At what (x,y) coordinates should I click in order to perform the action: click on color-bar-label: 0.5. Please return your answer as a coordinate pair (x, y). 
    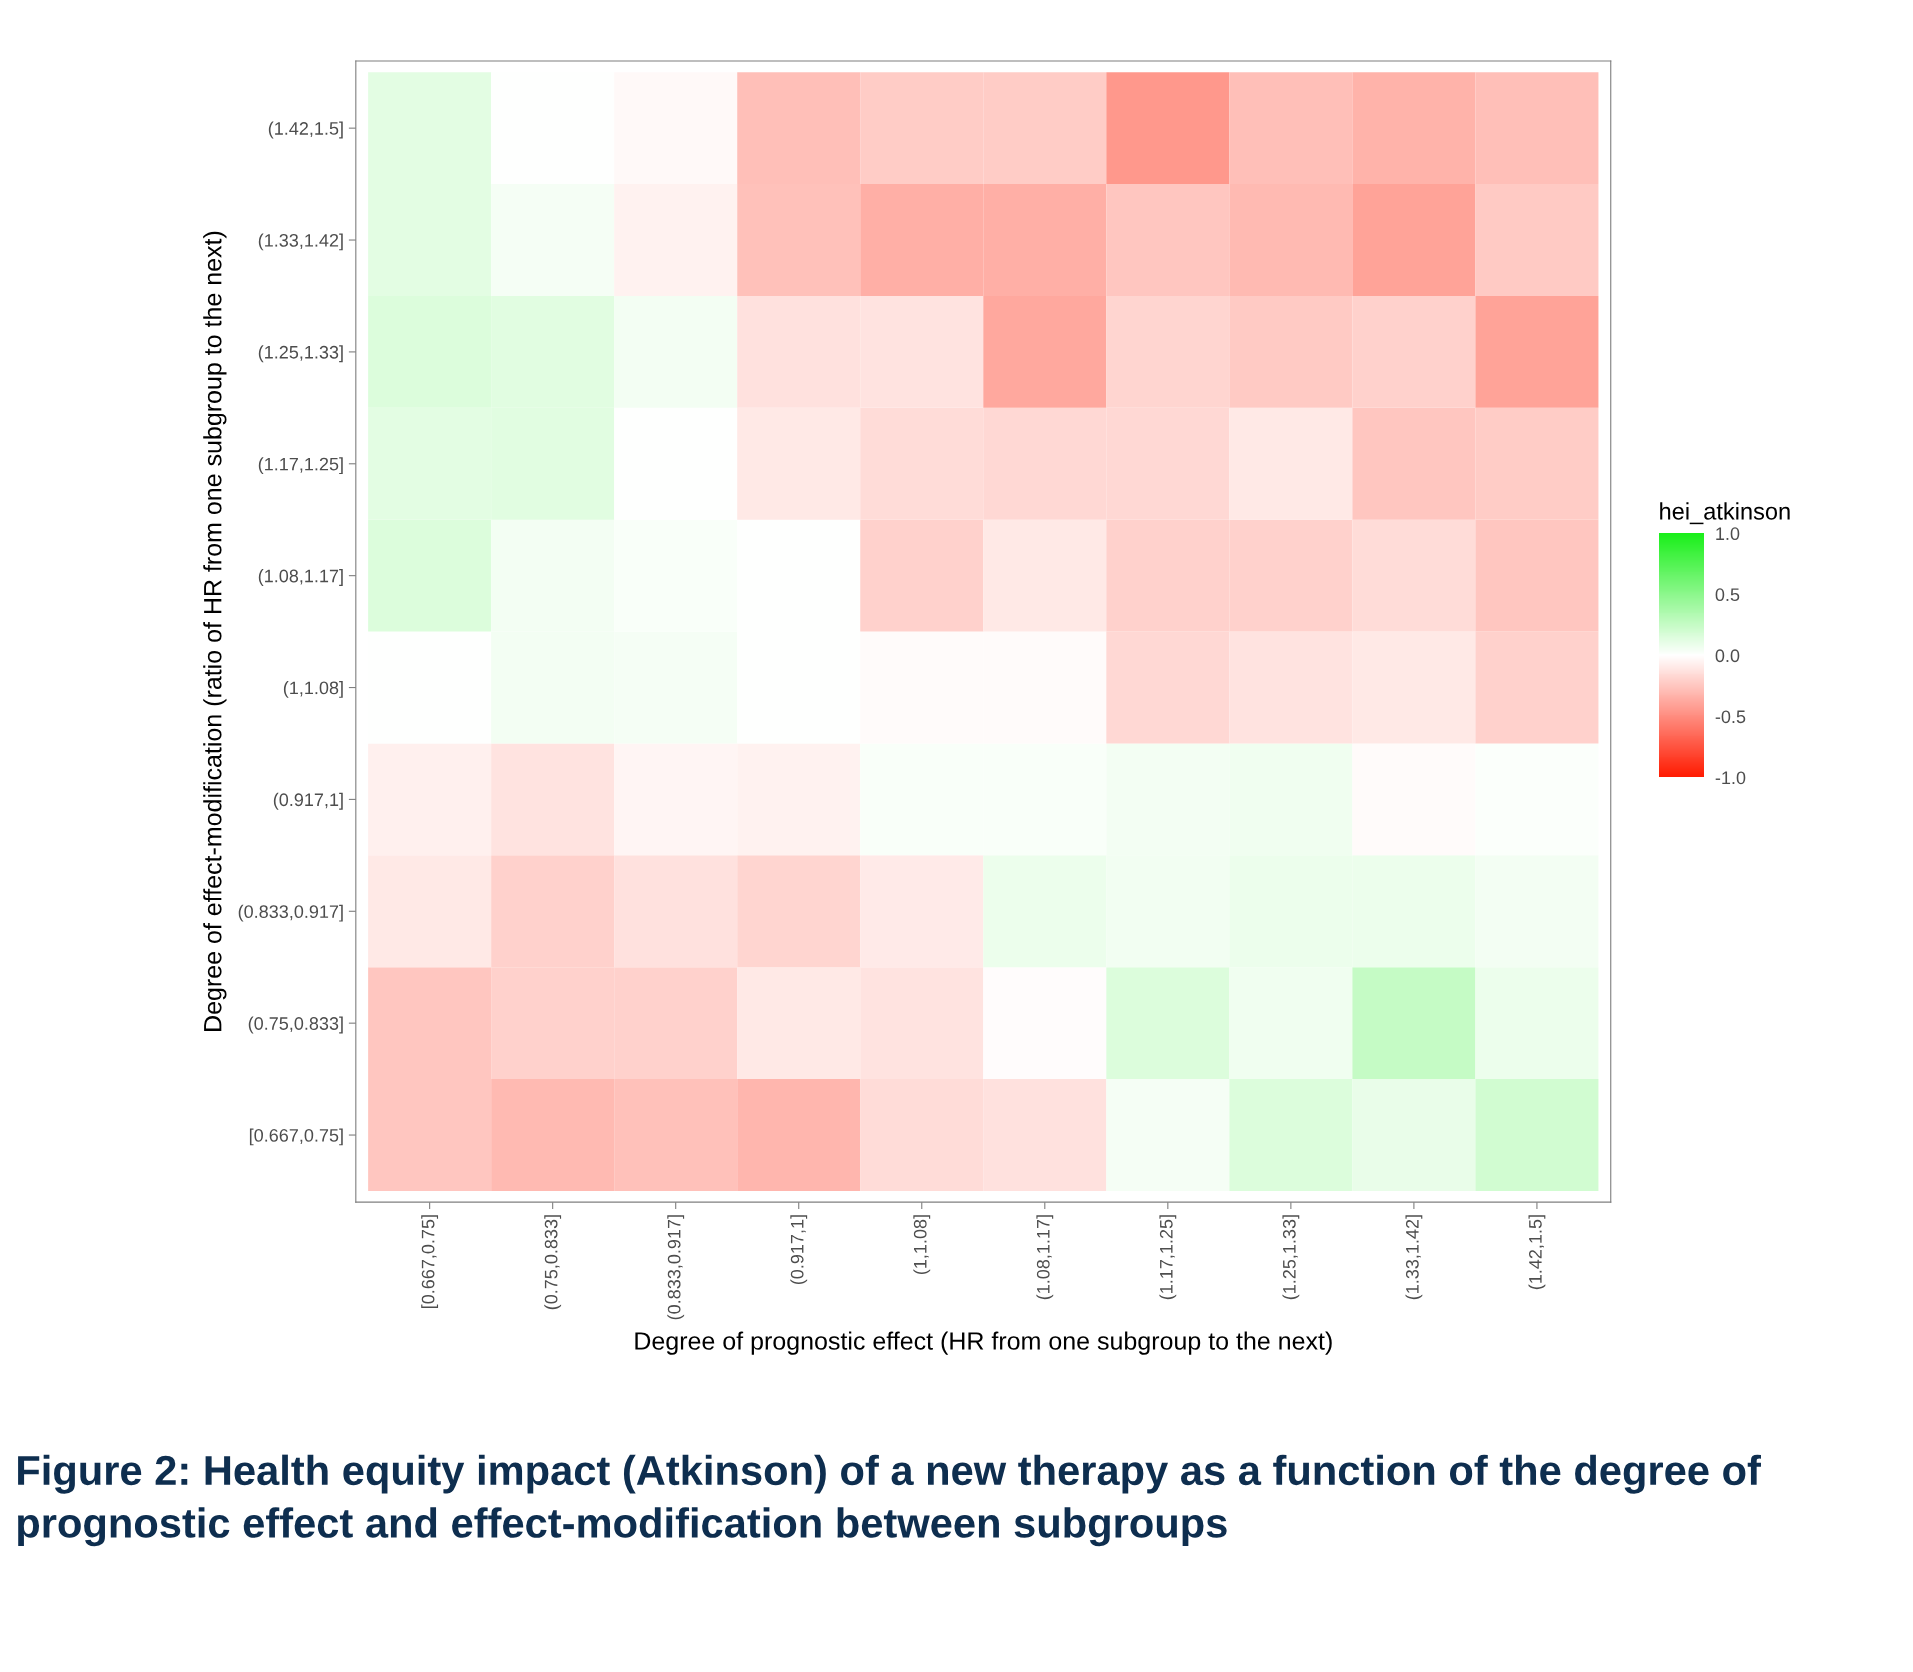
    Looking at the image, I should click on (1727, 595).